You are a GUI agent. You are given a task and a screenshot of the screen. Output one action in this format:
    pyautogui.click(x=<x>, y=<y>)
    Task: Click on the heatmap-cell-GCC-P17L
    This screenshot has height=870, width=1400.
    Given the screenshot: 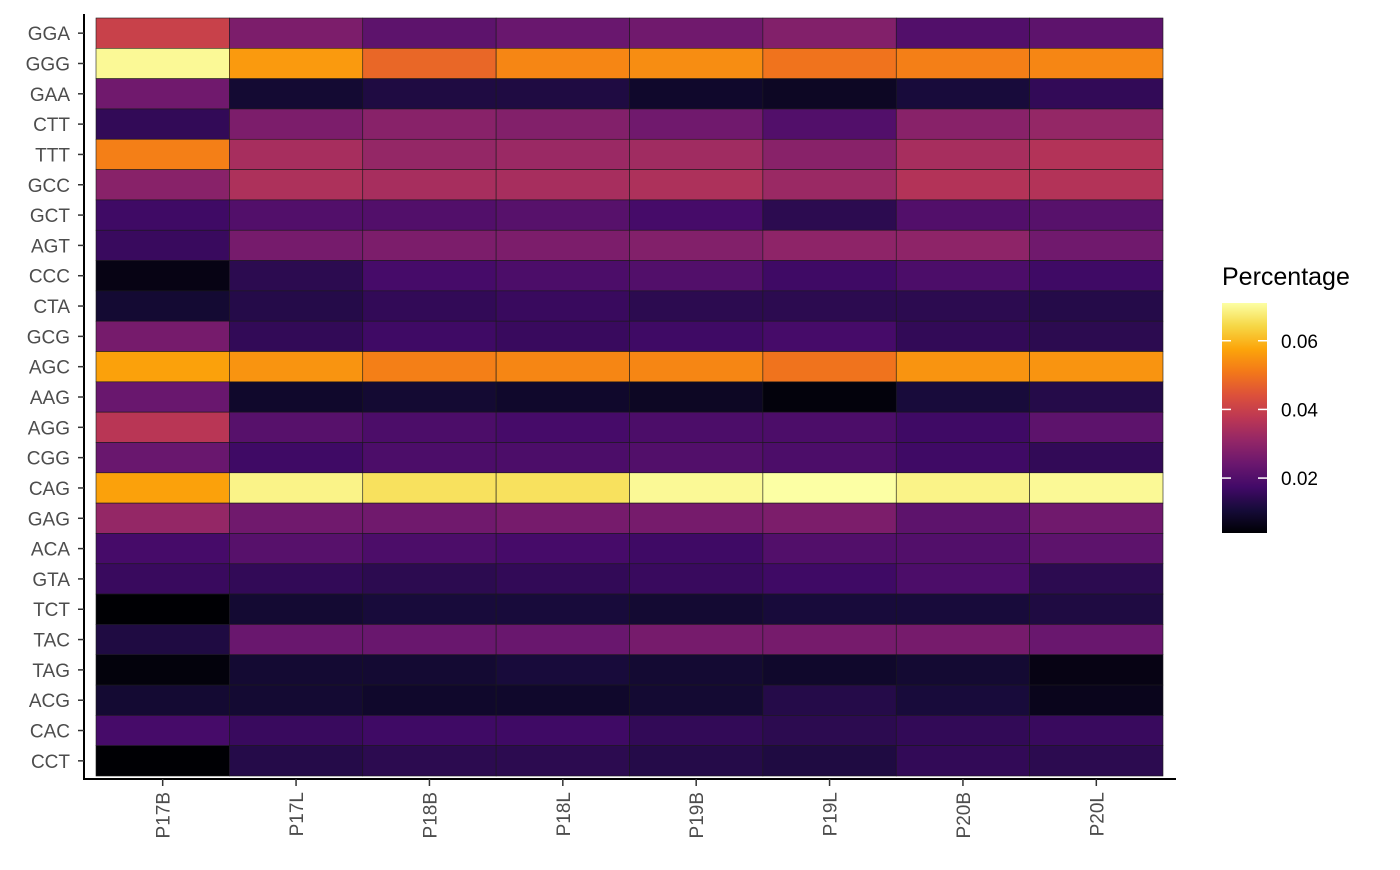 What is the action you would take?
    pyautogui.click(x=296, y=185)
    